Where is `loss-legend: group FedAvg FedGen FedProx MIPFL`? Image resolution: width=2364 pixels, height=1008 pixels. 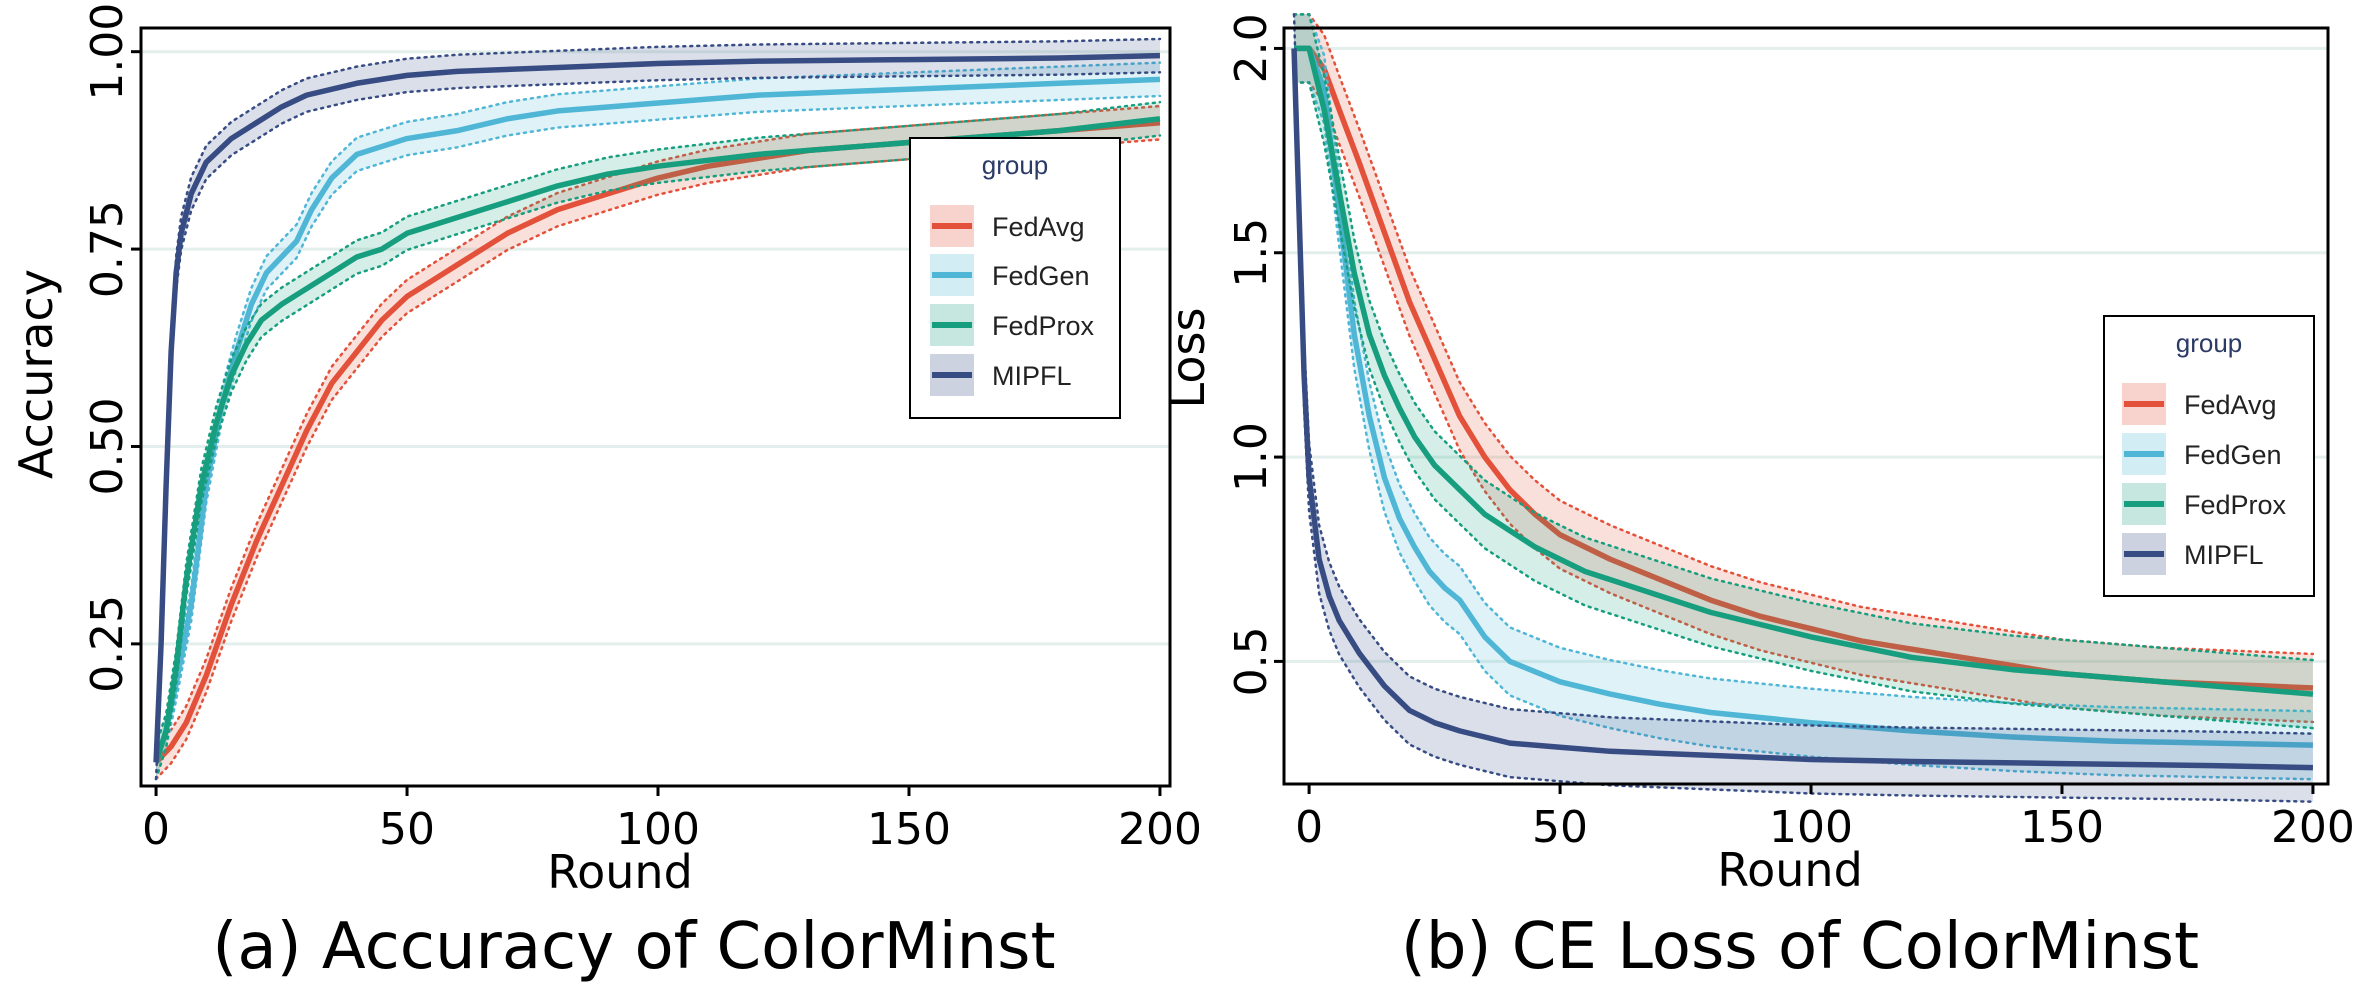 loss-legend: group FedAvg FedGen FedProx MIPFL is located at coordinates (2209, 456).